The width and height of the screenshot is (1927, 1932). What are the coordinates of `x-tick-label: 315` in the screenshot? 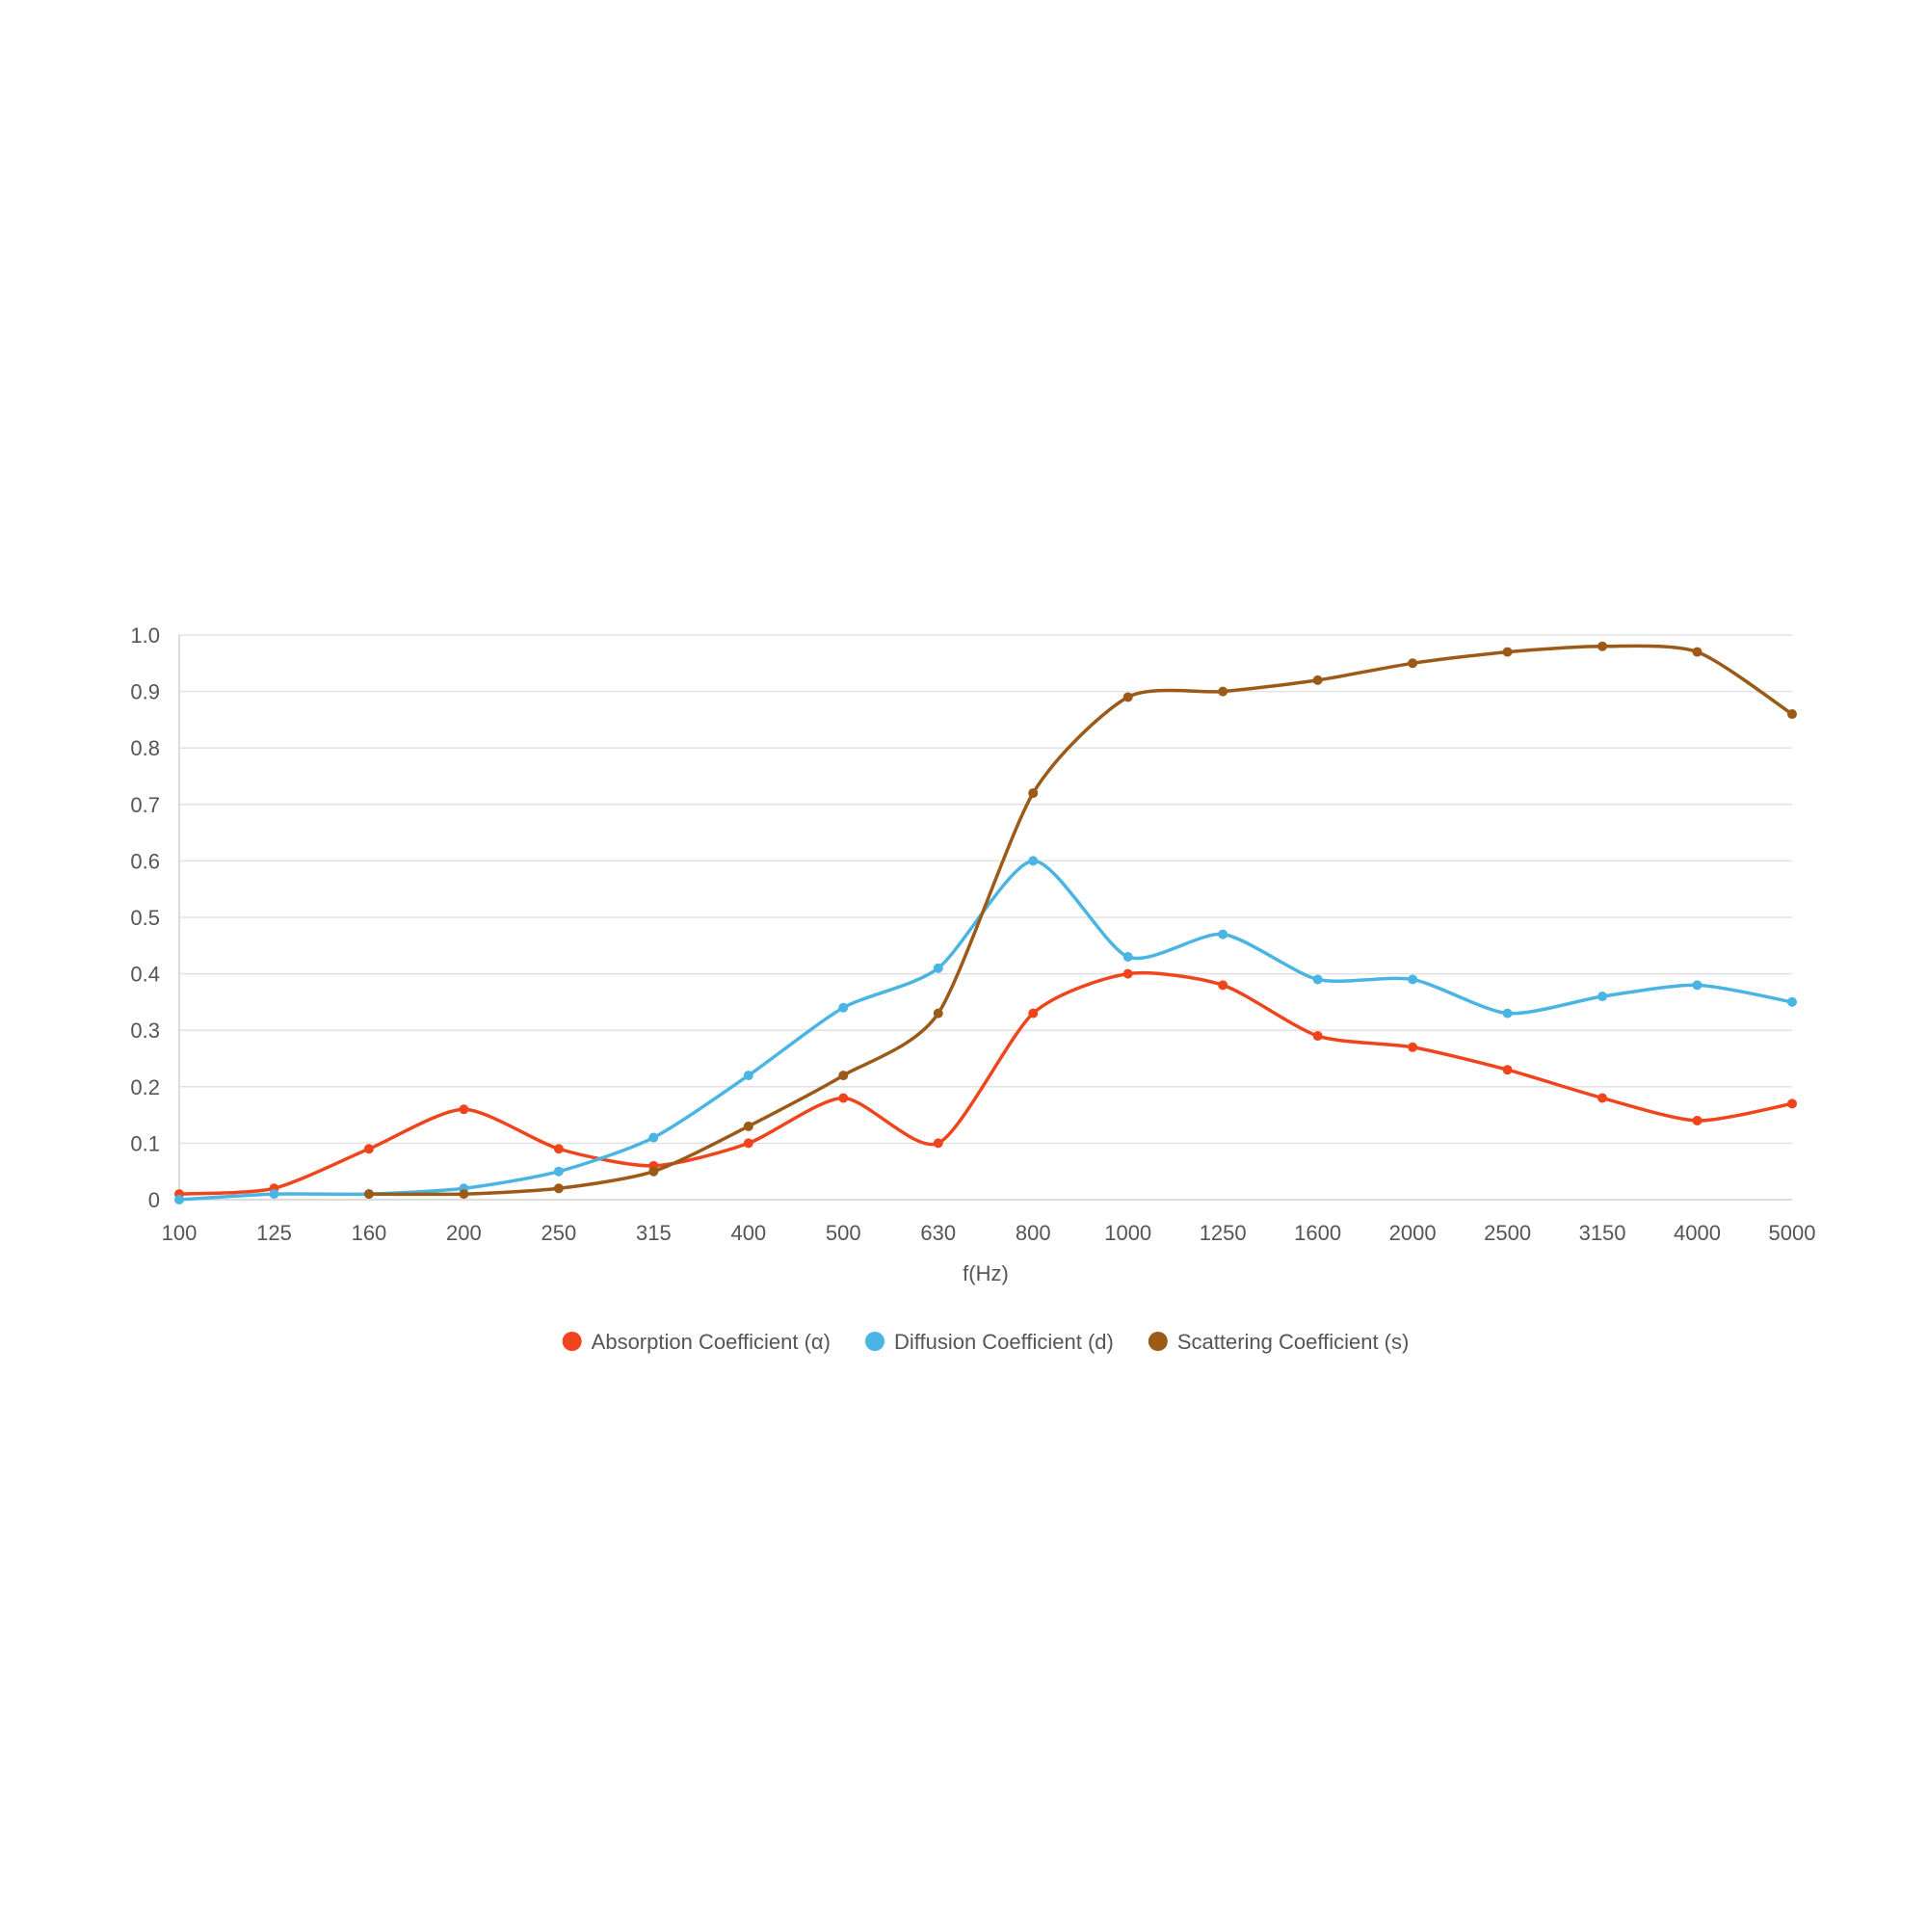 It's located at (654, 1233).